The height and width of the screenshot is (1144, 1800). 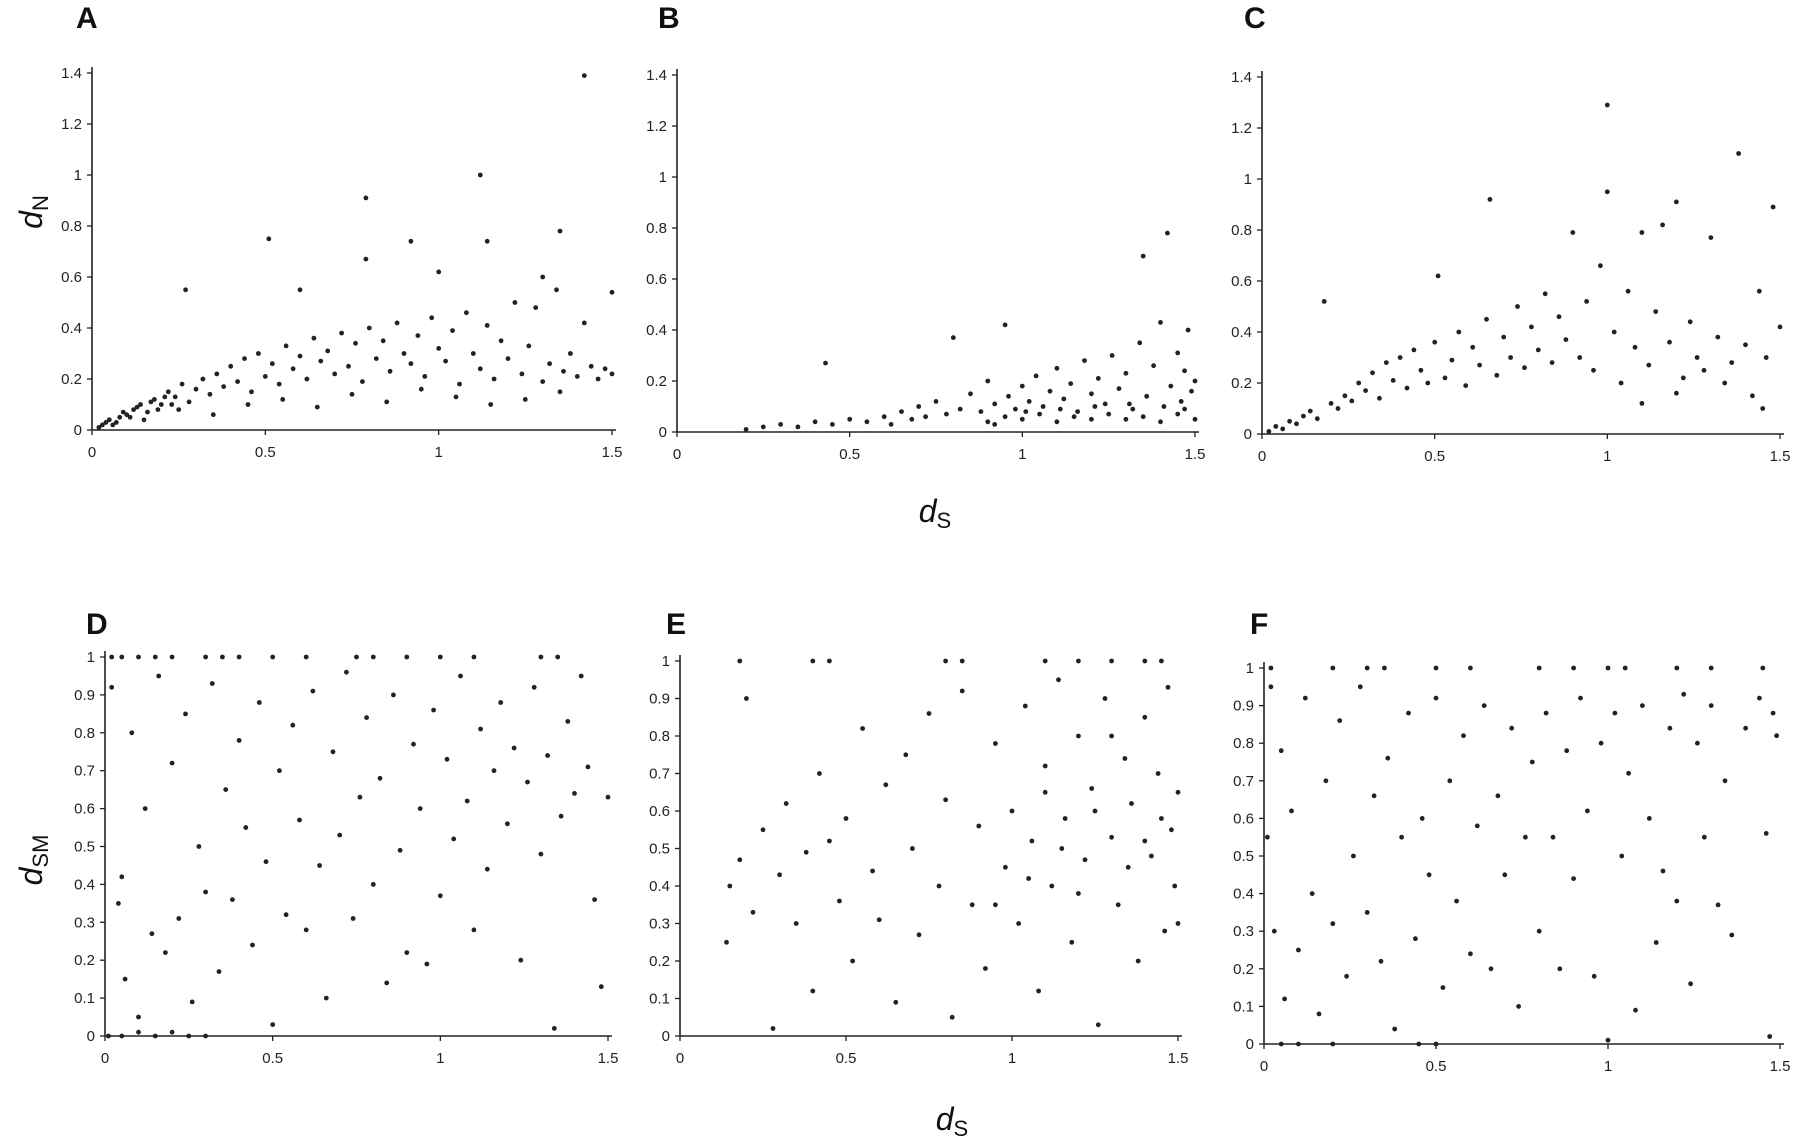 I want to click on x-tick-label-c: 1.5, so click(x=1780, y=456).